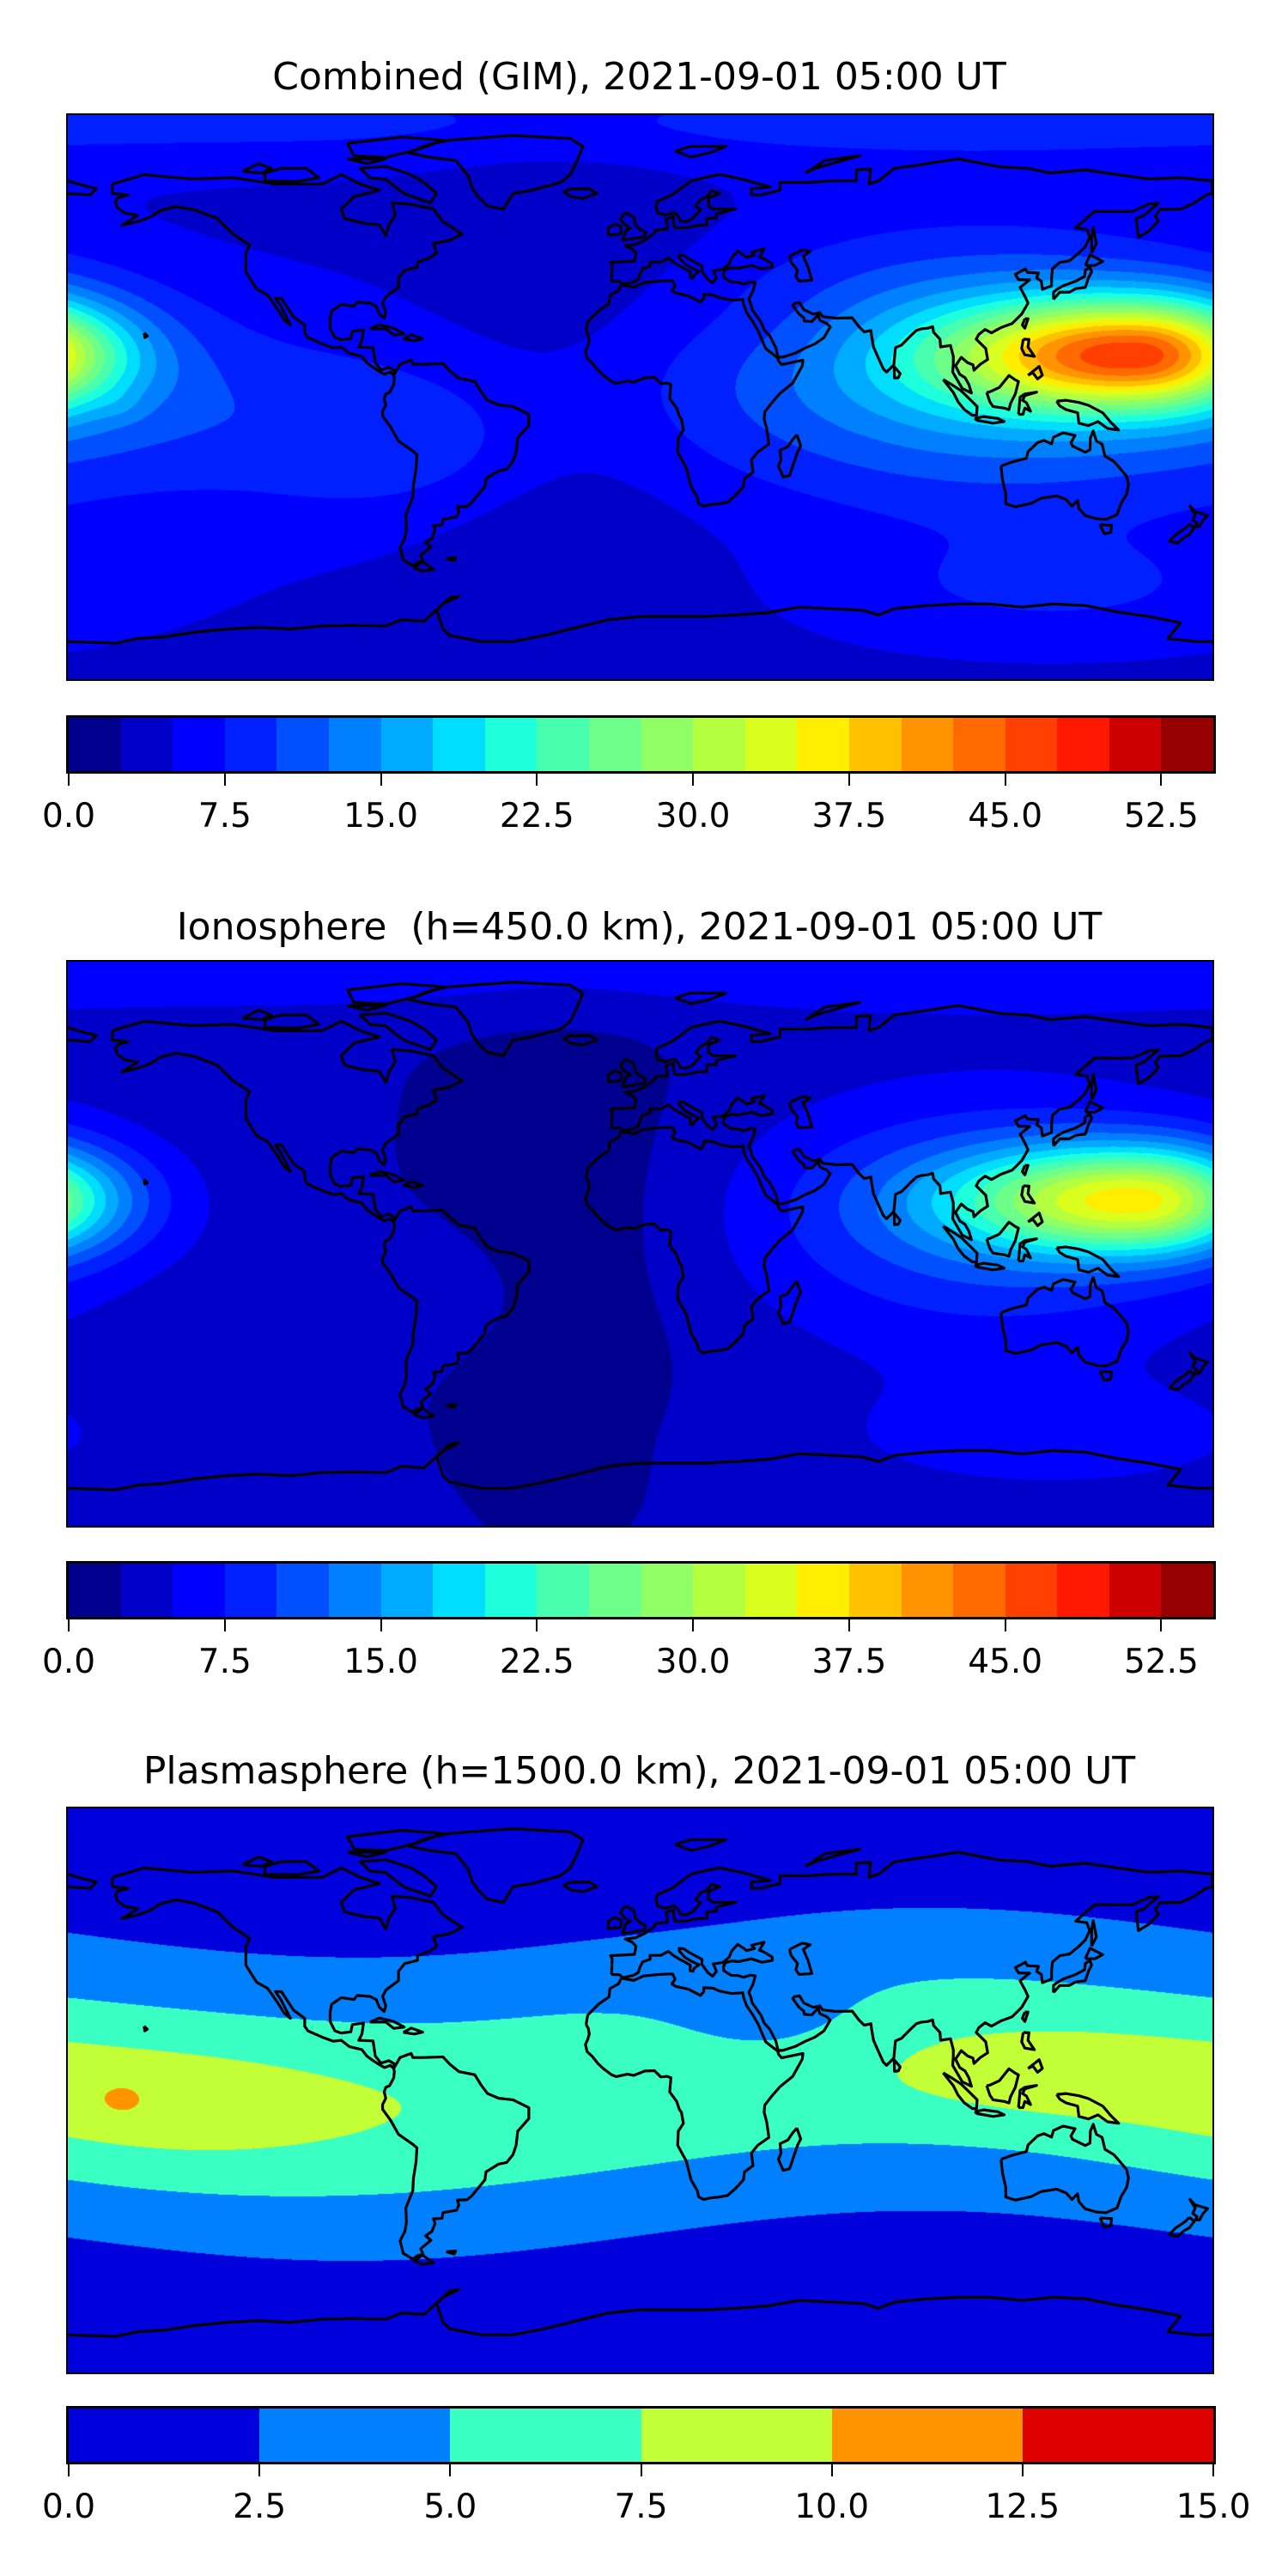  I want to click on coastline-hawaii, so click(146, 1182).